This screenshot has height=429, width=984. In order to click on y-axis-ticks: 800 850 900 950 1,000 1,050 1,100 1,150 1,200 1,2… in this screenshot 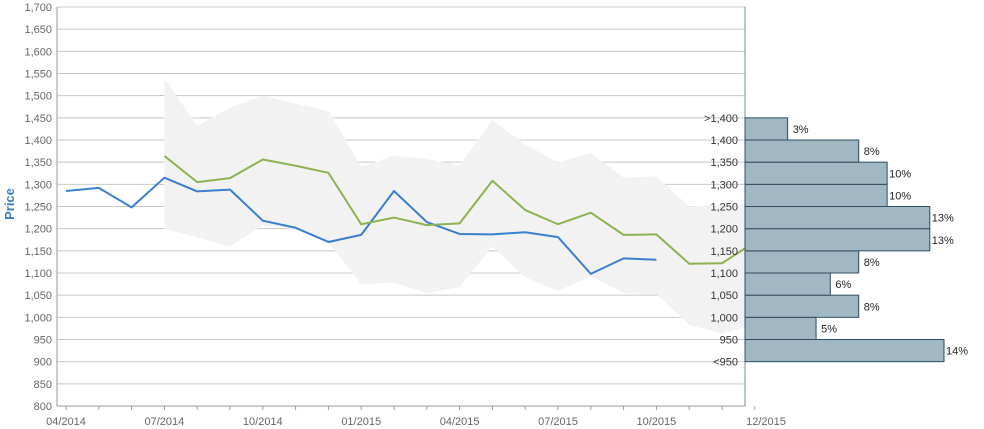, I will do `click(38, 207)`.